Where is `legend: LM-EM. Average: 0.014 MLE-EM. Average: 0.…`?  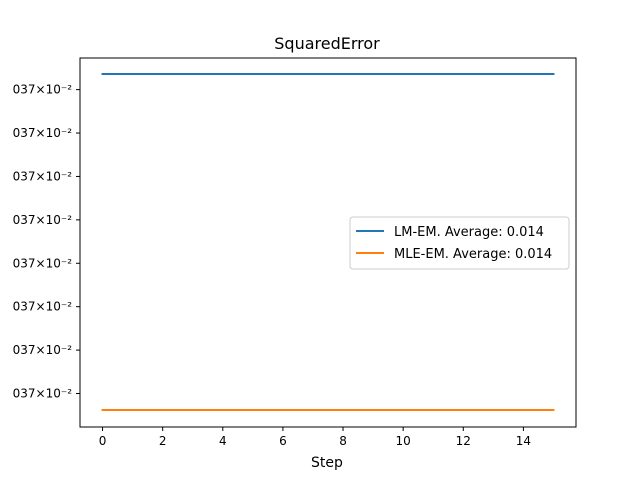
legend: LM-EM. Average: 0.014 MLE-EM. Average: 0.… is located at coordinates (459, 243).